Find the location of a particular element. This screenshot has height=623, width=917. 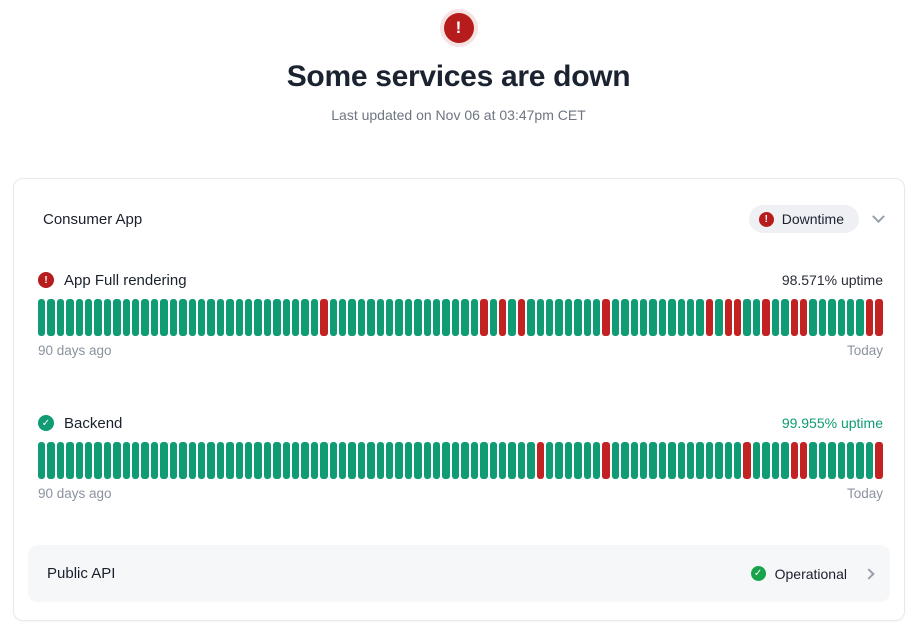

downtime-badge: ! Downtime is located at coordinates (803, 219).